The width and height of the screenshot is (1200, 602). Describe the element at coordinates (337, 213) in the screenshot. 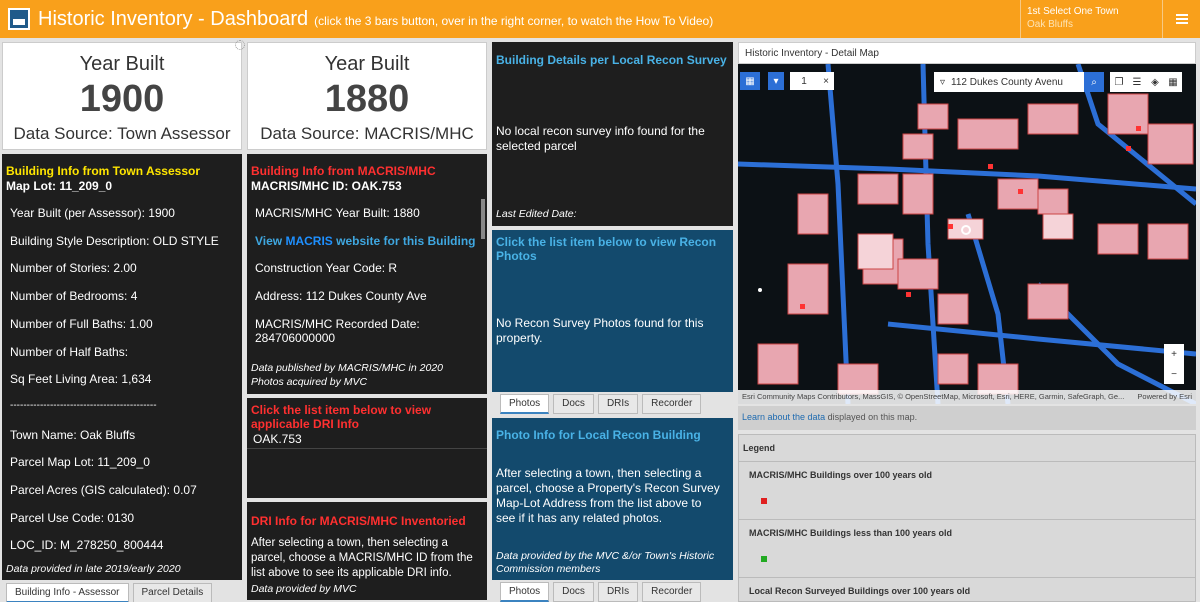

I see `macris-year-built: MACRIS/MHC Year Built: 1880` at that location.